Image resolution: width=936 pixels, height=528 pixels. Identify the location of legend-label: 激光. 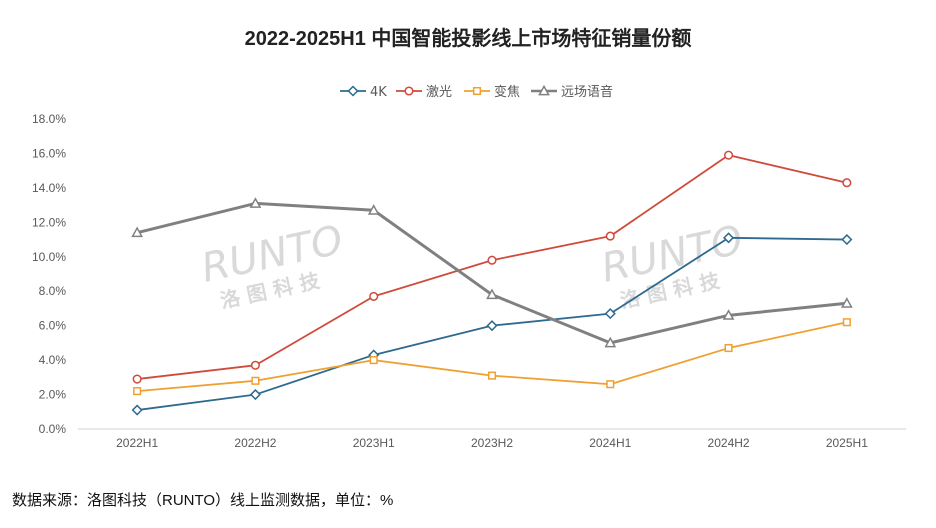
(439, 92).